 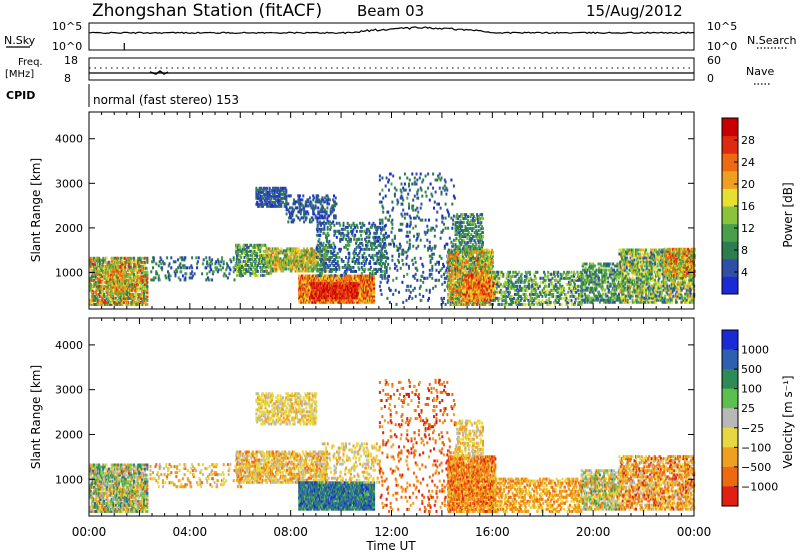 What do you see at coordinates (19, 74) in the screenshot?
I see `freq-unit: [MHz]` at bounding box center [19, 74].